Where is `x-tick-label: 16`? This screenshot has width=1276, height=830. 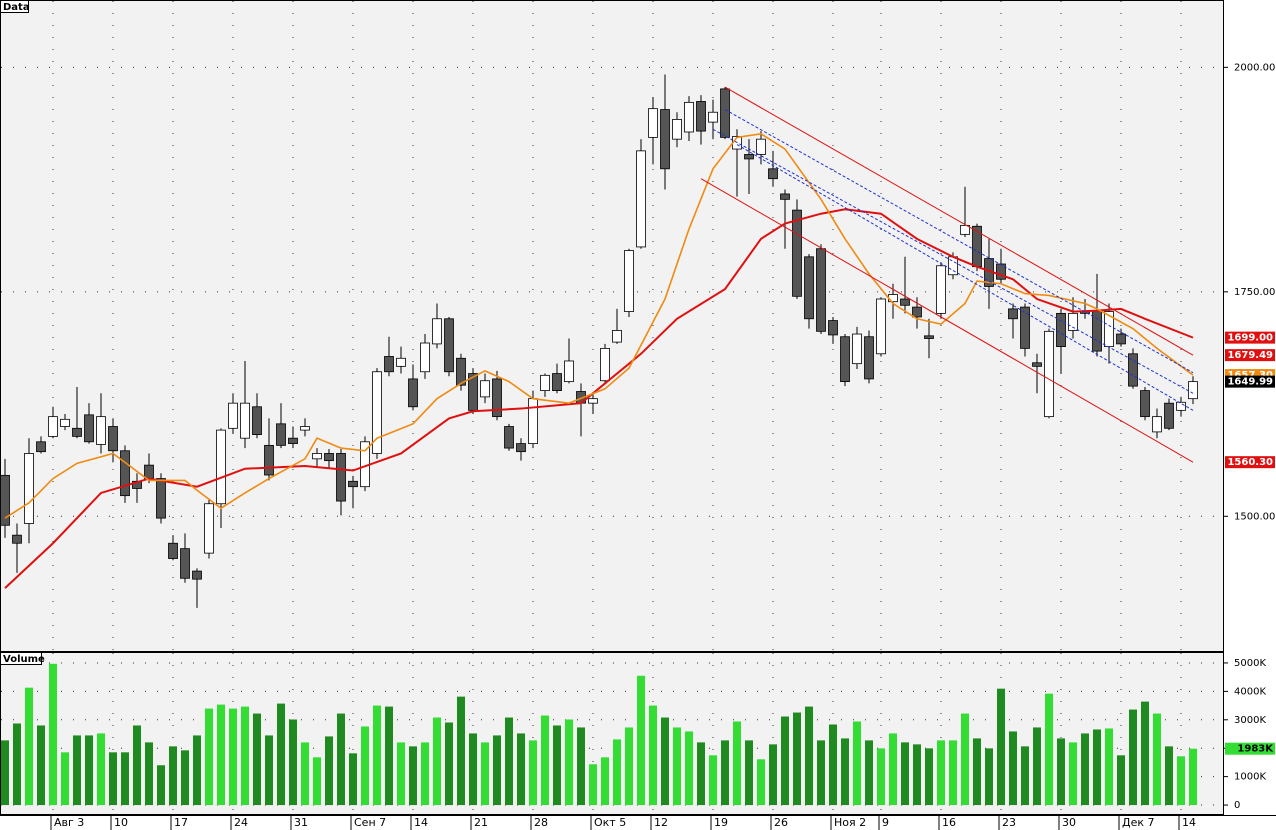
x-tick-label: 16 is located at coordinates (949, 822).